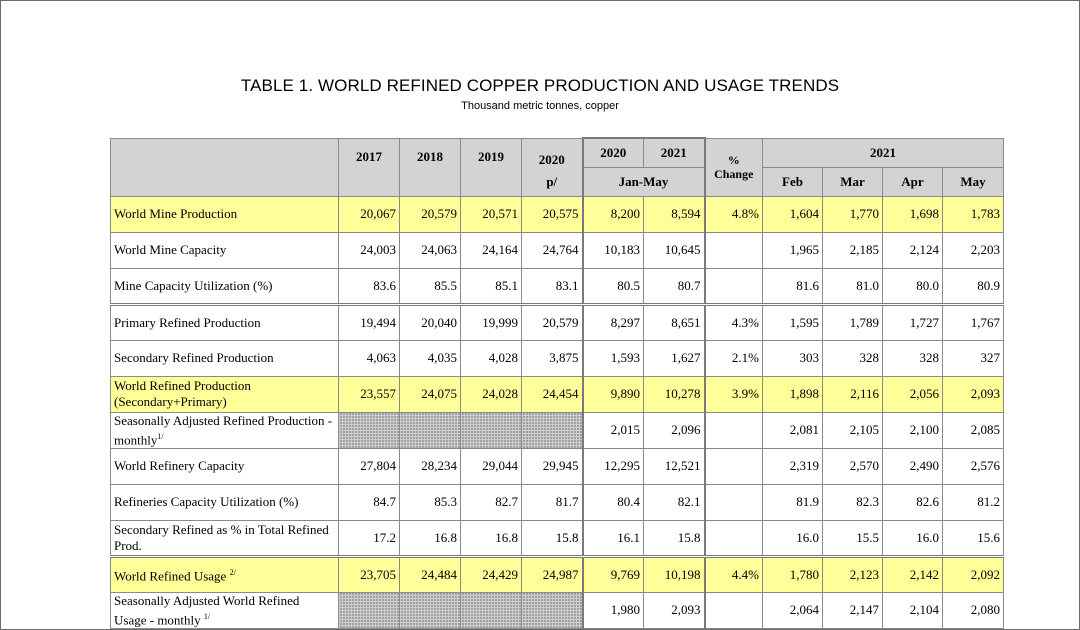 Image resolution: width=1080 pixels, height=630 pixels. I want to click on cell-month: 2,093, so click(973, 394).